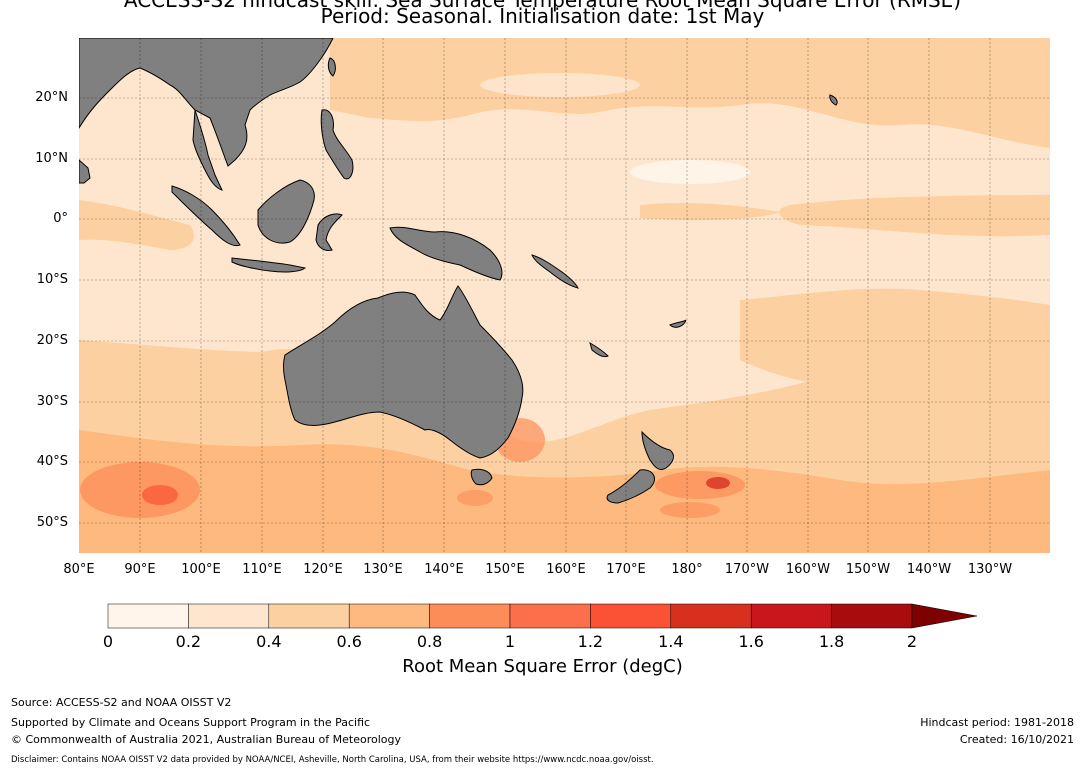 Image resolution: width=1085 pixels, height=770 pixels. Describe the element at coordinates (60, 218) in the screenshot. I see `lat-label-0: 0°` at that location.